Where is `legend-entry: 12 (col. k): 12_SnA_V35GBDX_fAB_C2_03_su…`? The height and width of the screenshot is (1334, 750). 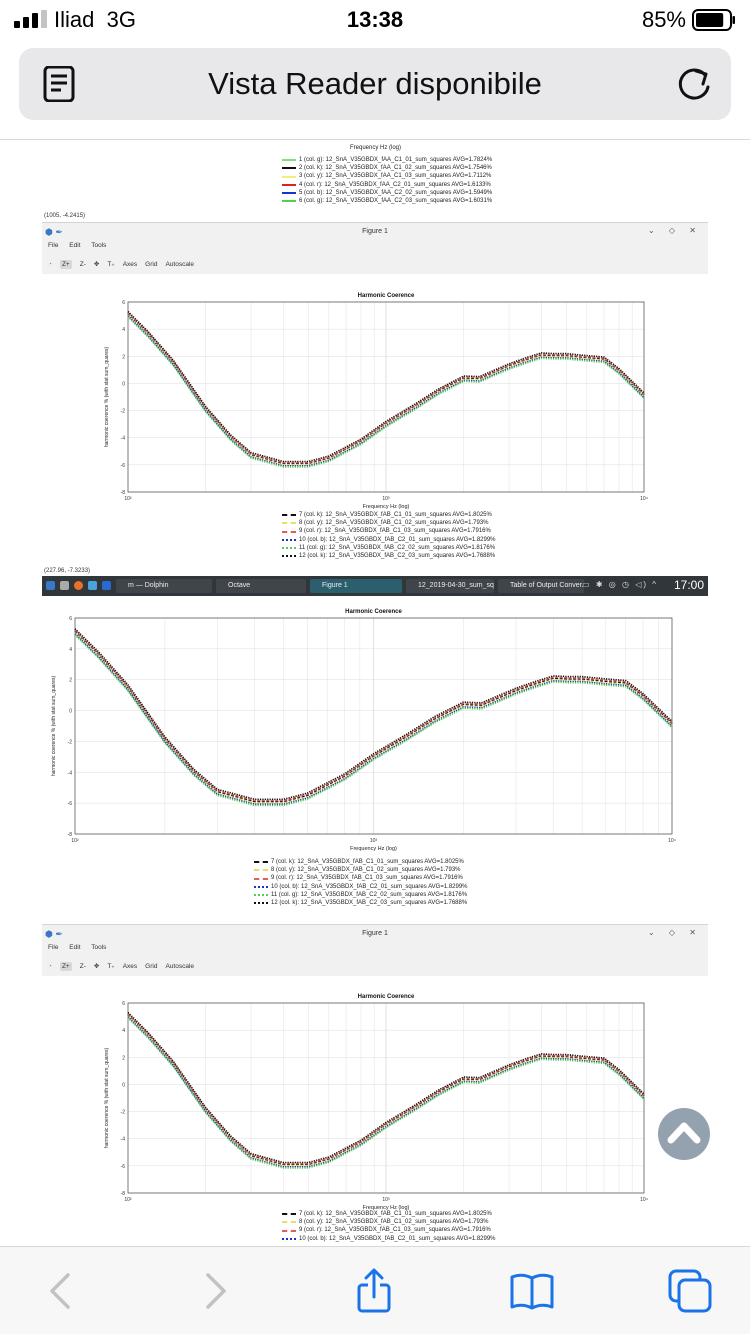 legend-entry: 12 (col. k): 12_SnA_V35GBDX_fAB_C2_03_su… is located at coordinates (361, 903).